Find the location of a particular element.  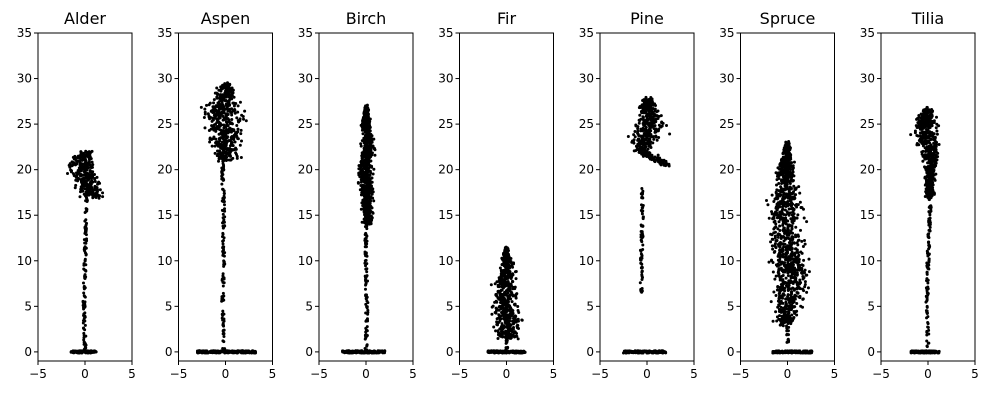

subplot-title: Pine is located at coordinates (647, 18).